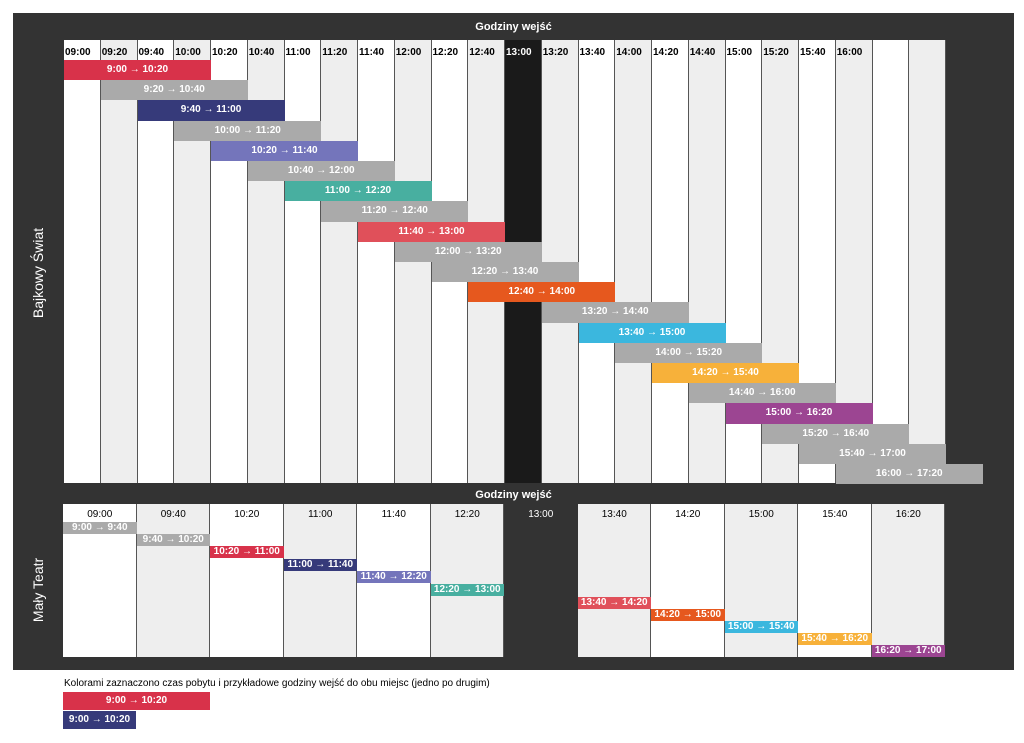 The width and height of the screenshot is (1024, 743). I want to click on top-visit-bar: 12:00 → 13:20, so click(468, 251).